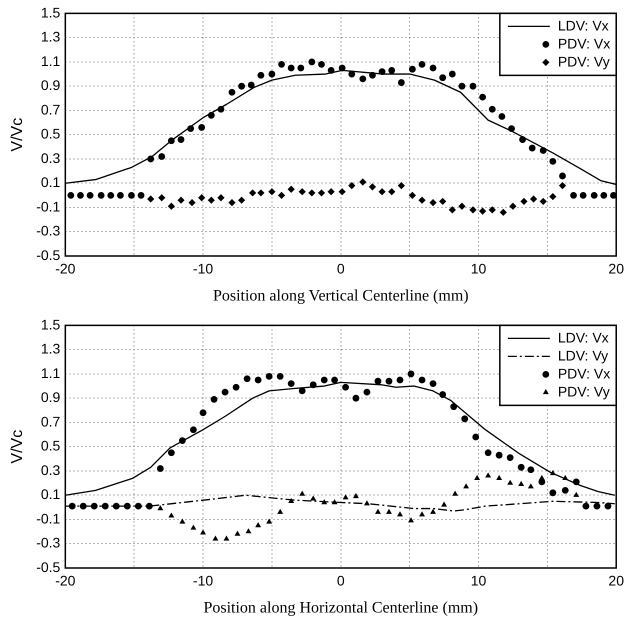 The width and height of the screenshot is (629, 630). Describe the element at coordinates (65, 580) in the screenshot. I see `x-tick-label: -20` at that location.